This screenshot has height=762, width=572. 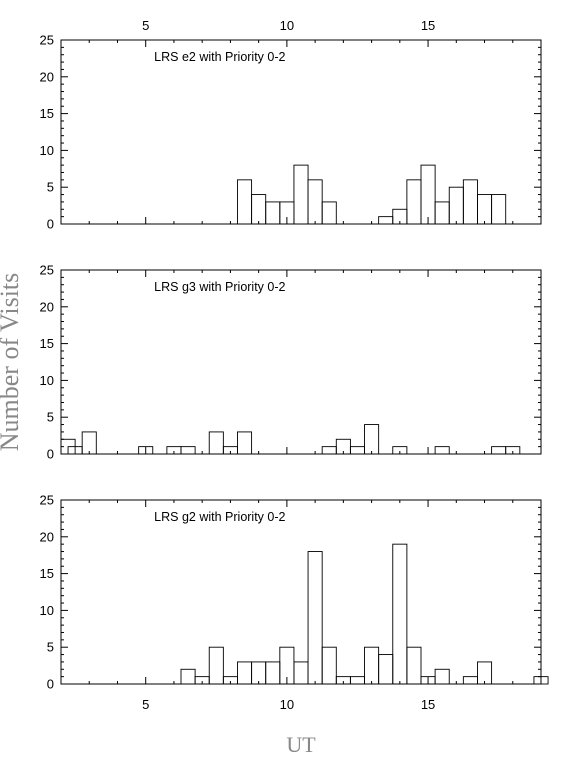 I want to click on y-axis-label: Number of Visits, so click(x=12, y=362).